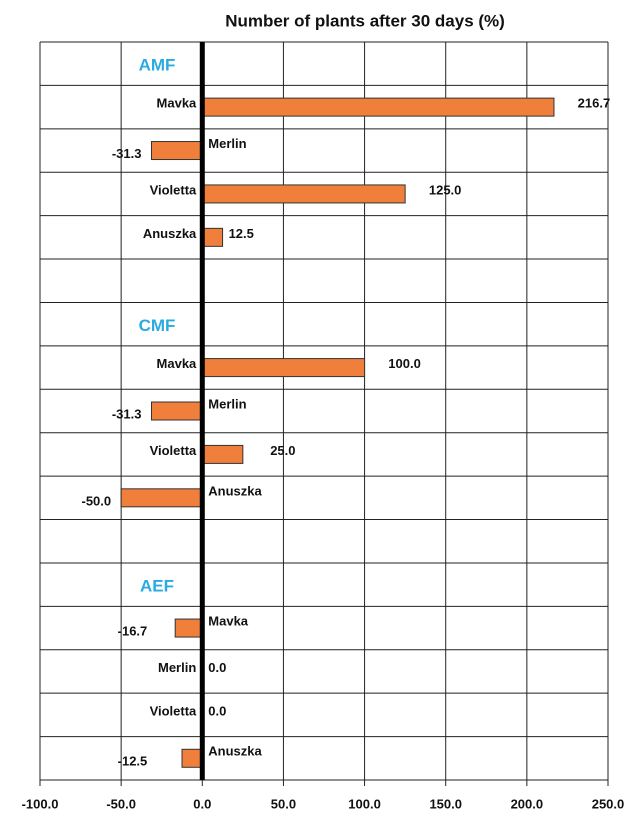  What do you see at coordinates (608, 803) in the screenshot?
I see `x-tick-label: 250.0` at bounding box center [608, 803].